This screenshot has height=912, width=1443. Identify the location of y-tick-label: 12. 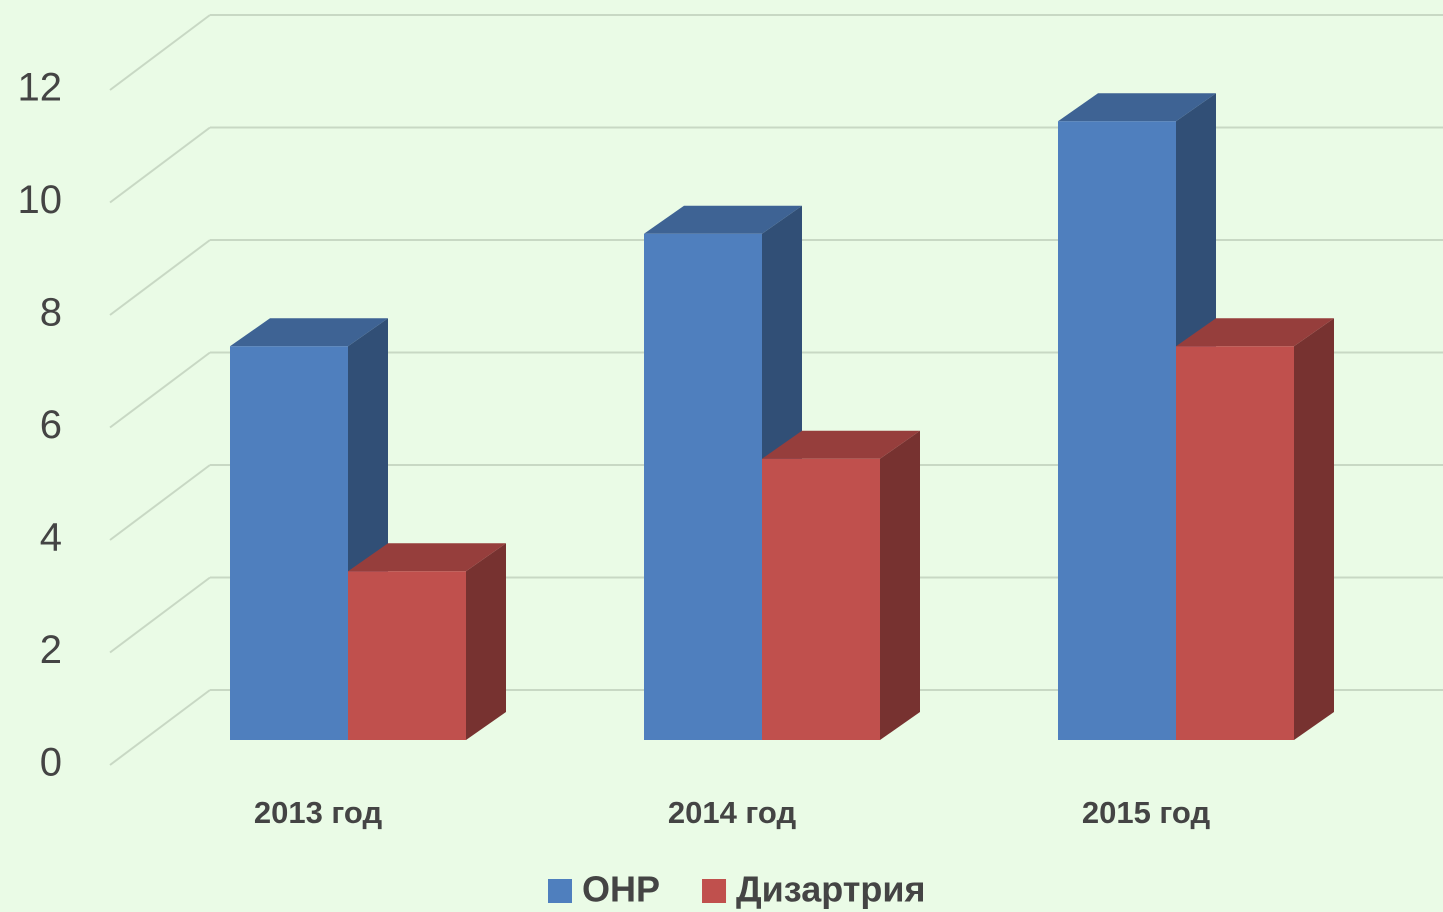
(40, 88).